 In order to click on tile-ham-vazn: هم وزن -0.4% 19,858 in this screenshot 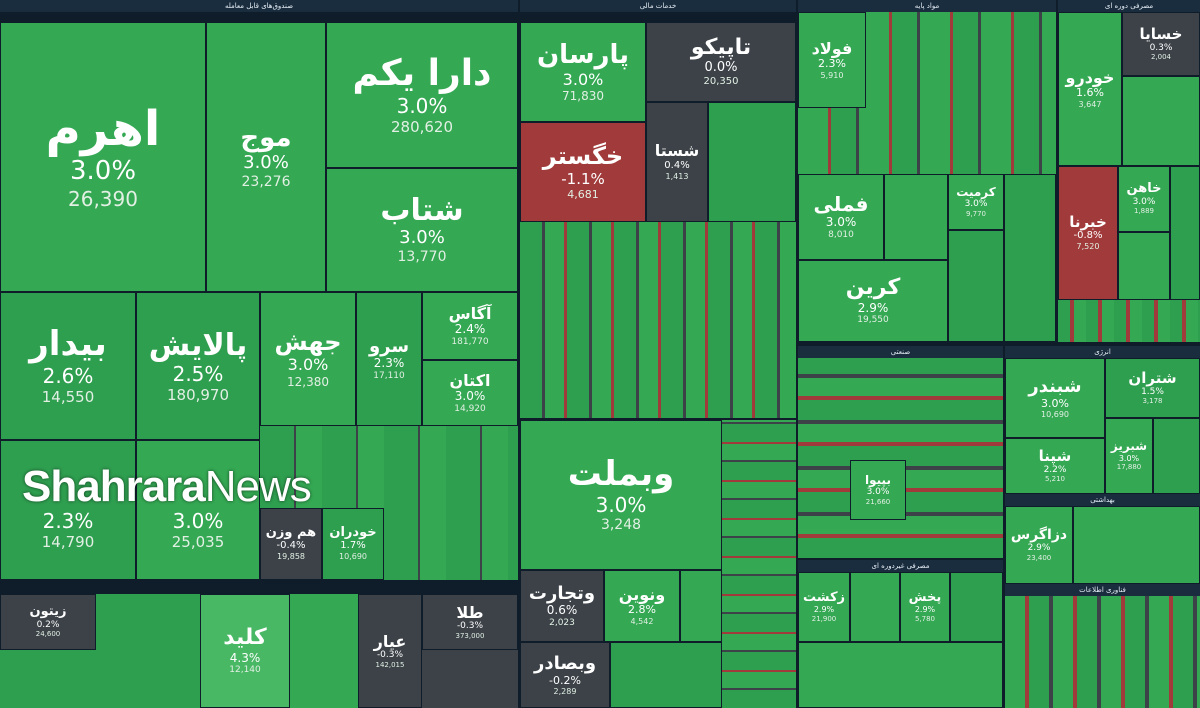, I will do `click(291, 544)`.